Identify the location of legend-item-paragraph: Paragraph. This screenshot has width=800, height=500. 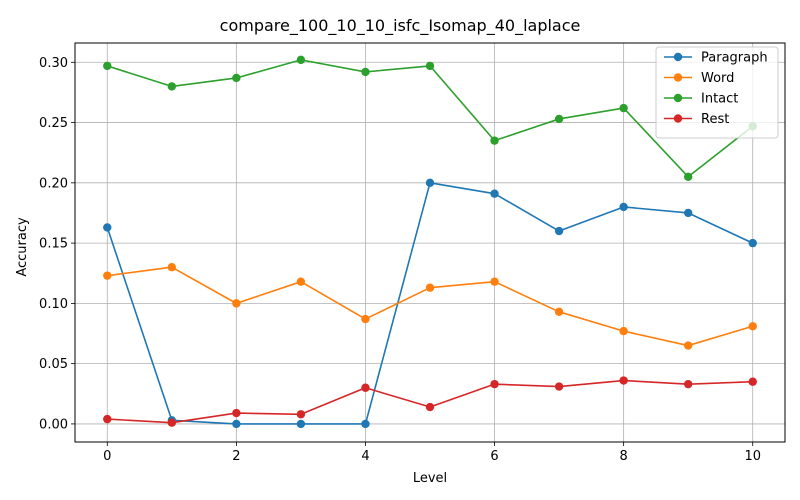
(716, 58).